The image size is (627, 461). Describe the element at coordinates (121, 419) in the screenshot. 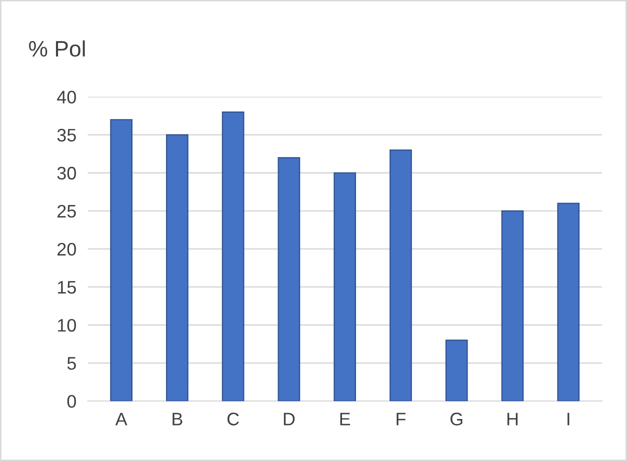

I see `x-tick-label: A` at that location.